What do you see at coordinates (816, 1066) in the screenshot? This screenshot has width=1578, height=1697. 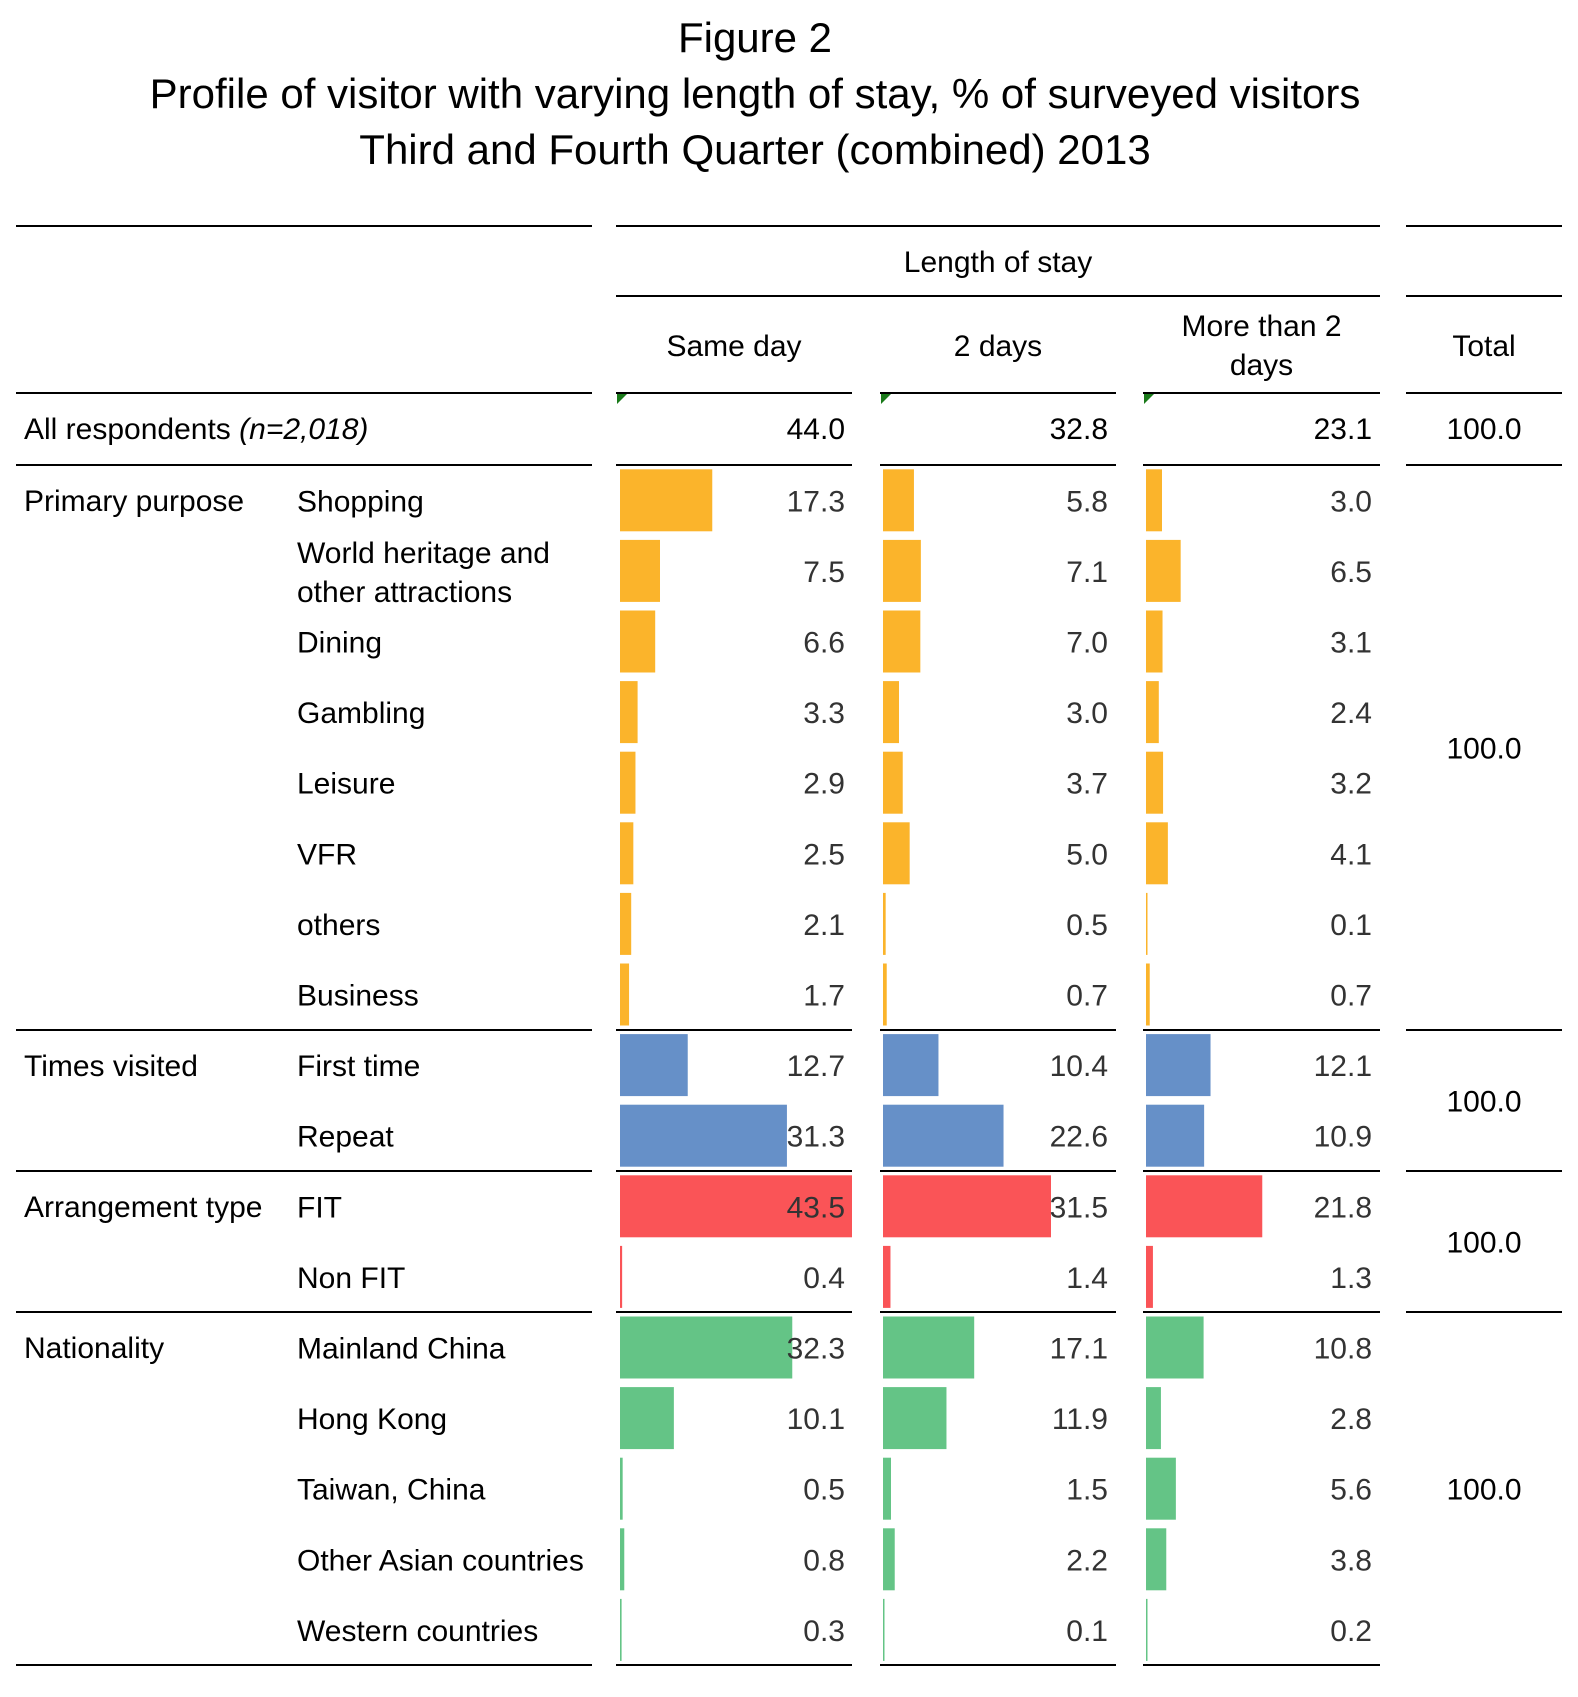 I see `data-label: 12.7` at bounding box center [816, 1066].